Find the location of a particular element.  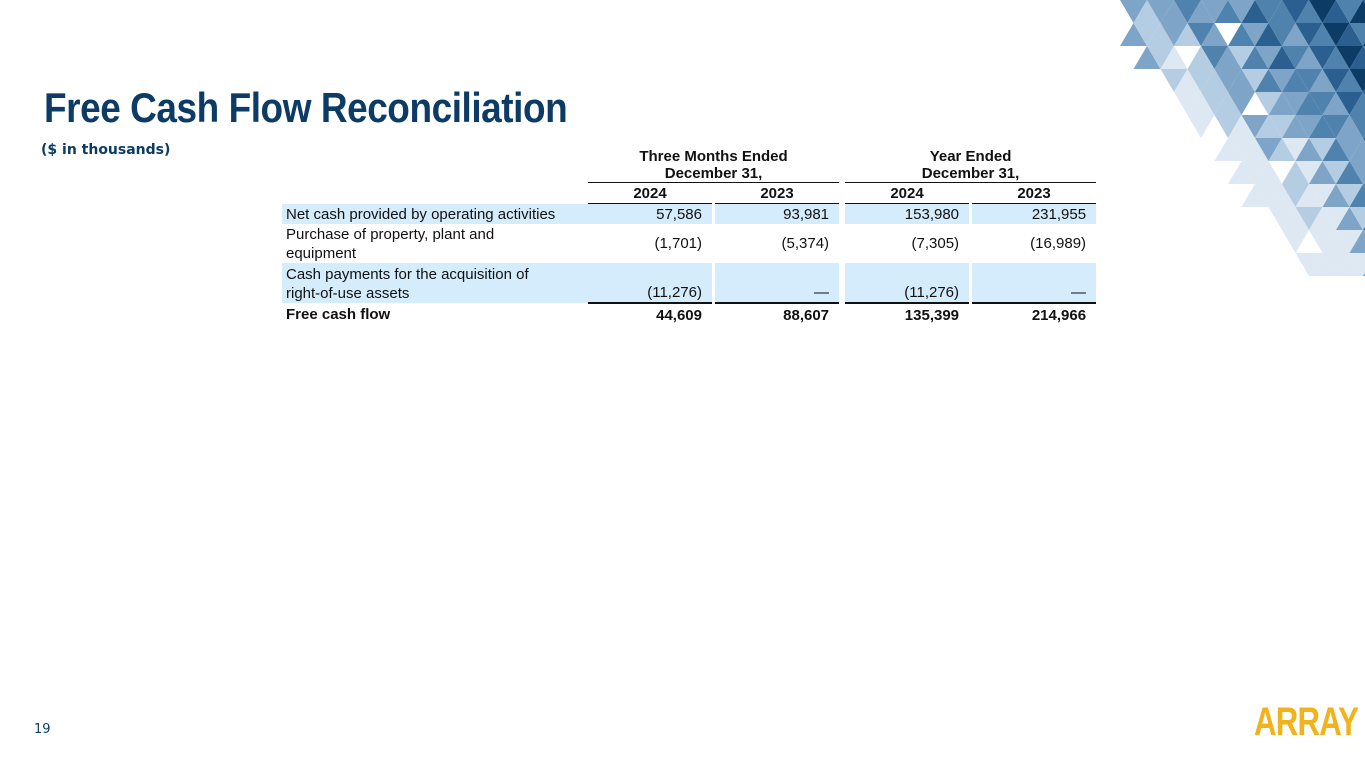

total-value: 44,609 is located at coordinates (650, 314).